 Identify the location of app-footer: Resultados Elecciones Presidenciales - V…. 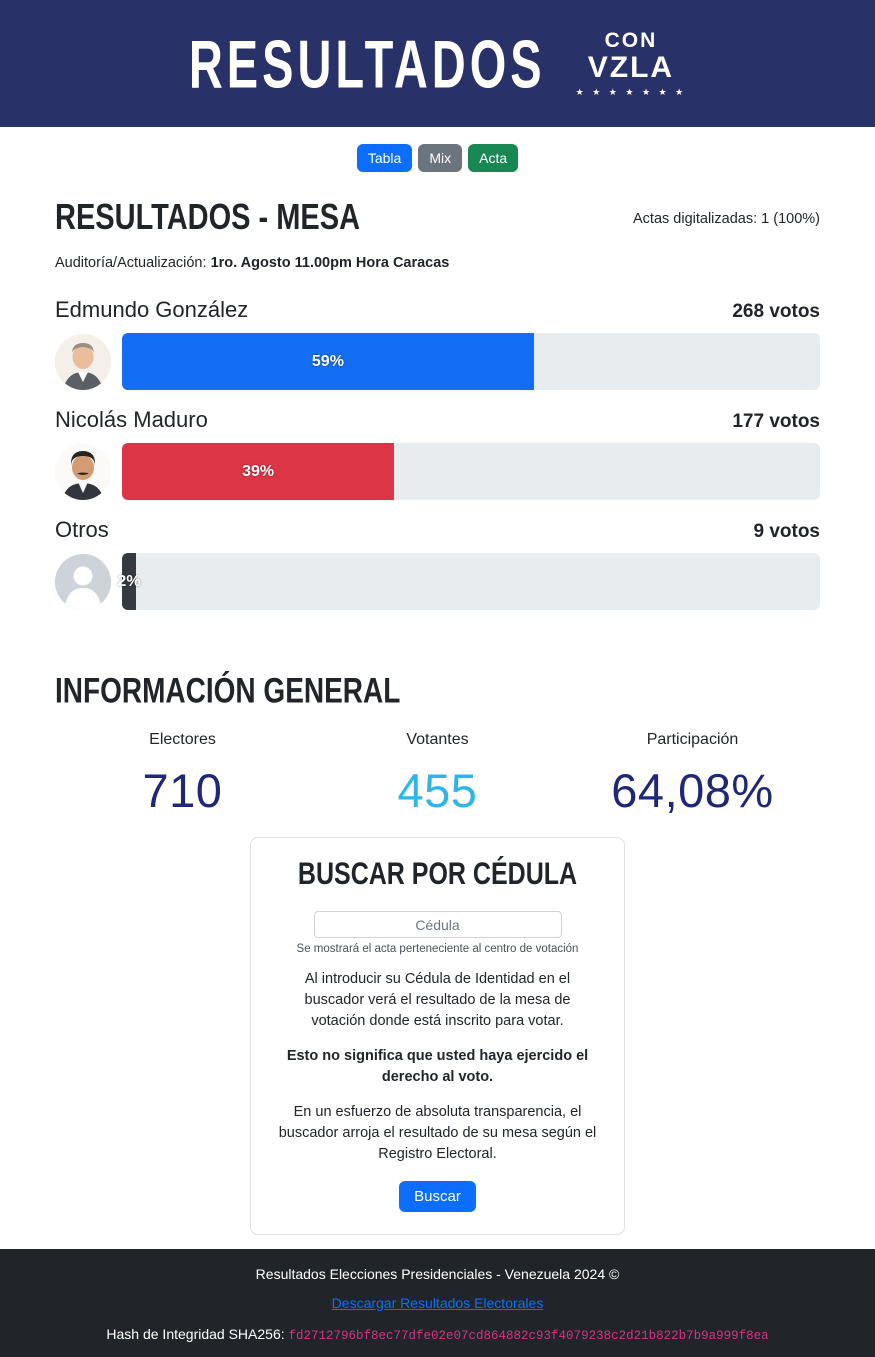
(437, 1303).